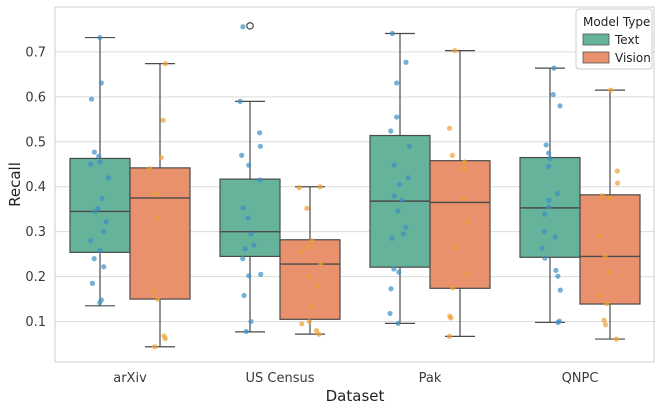  What do you see at coordinates (596, 39) in the screenshot?
I see `legend-swatch-text` at bounding box center [596, 39].